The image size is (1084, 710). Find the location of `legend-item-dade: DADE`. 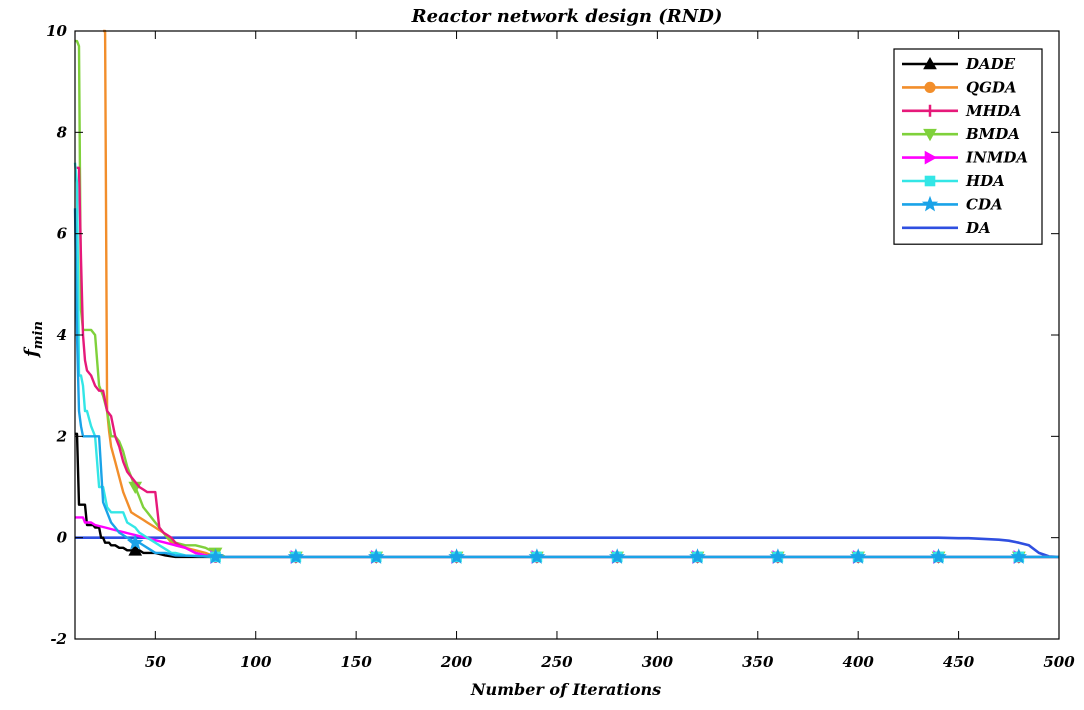

legend-item-dade: DADE is located at coordinates (959, 64).